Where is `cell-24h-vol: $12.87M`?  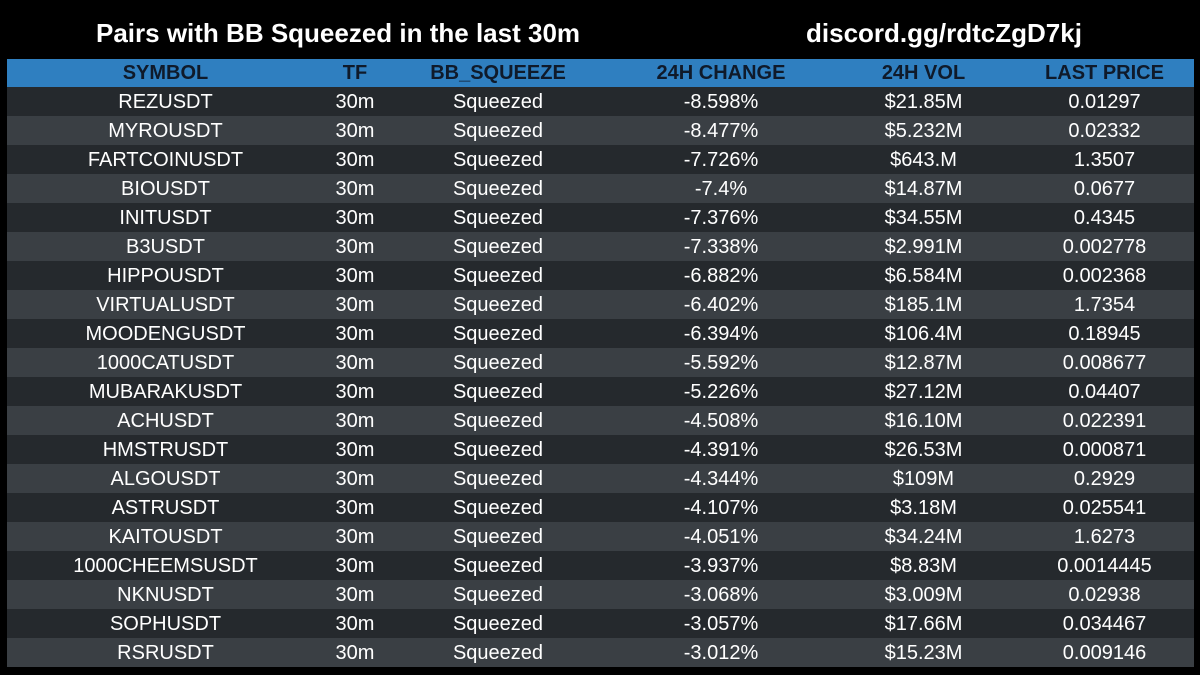 cell-24h-vol: $12.87M is located at coordinates (923, 362).